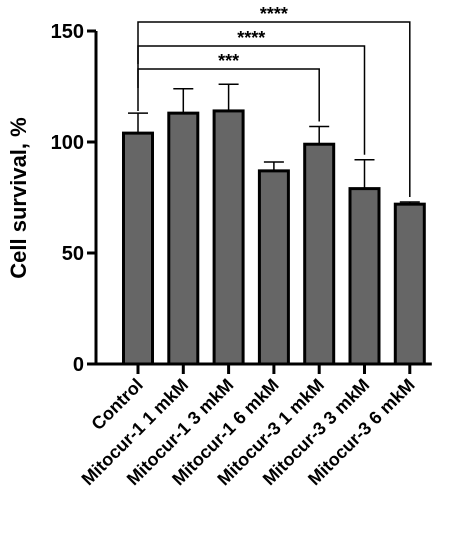 This screenshot has width=449, height=550. What do you see at coordinates (67, 32) in the screenshot?
I see `y-tick-label-150: 150` at bounding box center [67, 32].